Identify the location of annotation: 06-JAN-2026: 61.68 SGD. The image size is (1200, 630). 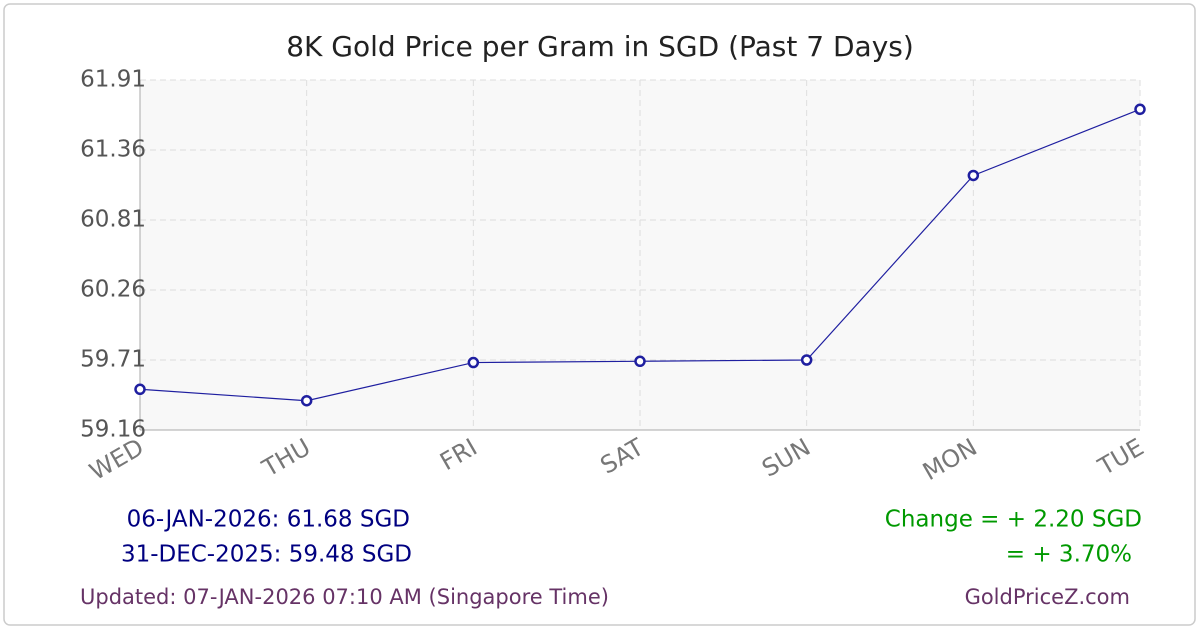
(268, 520).